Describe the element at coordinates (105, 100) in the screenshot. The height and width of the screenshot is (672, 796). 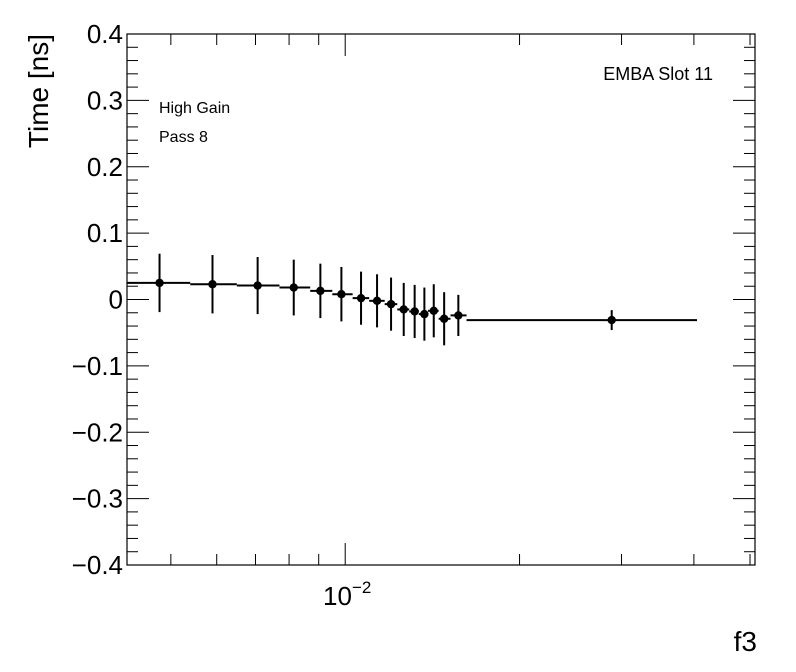
I see `y-tick-label: 0.3` at that location.